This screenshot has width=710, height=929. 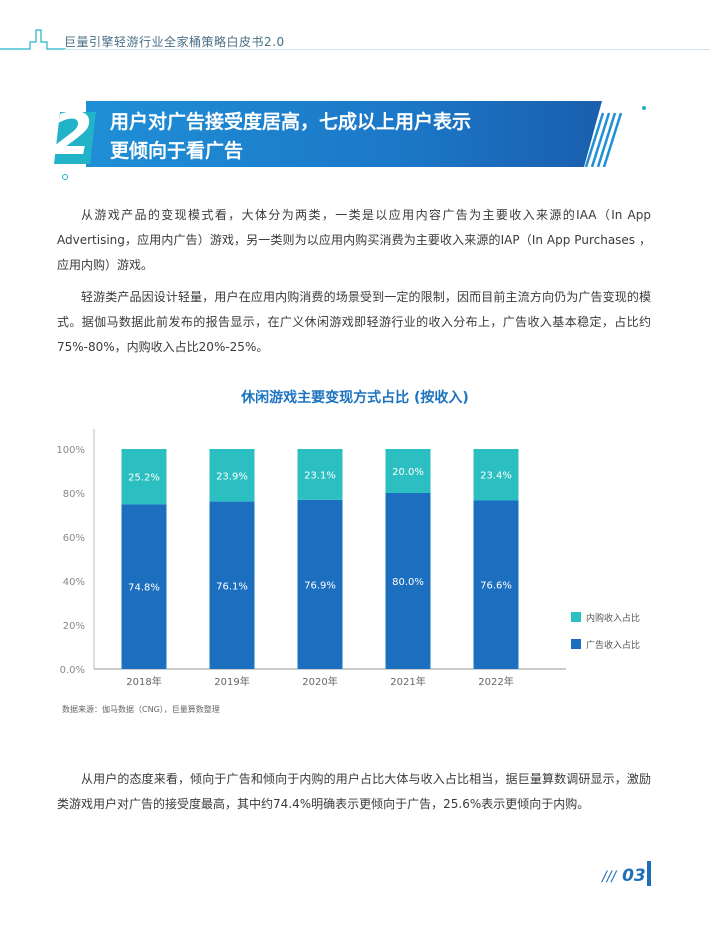 I want to click on legend-label: 广告收入占比, so click(x=613, y=645).